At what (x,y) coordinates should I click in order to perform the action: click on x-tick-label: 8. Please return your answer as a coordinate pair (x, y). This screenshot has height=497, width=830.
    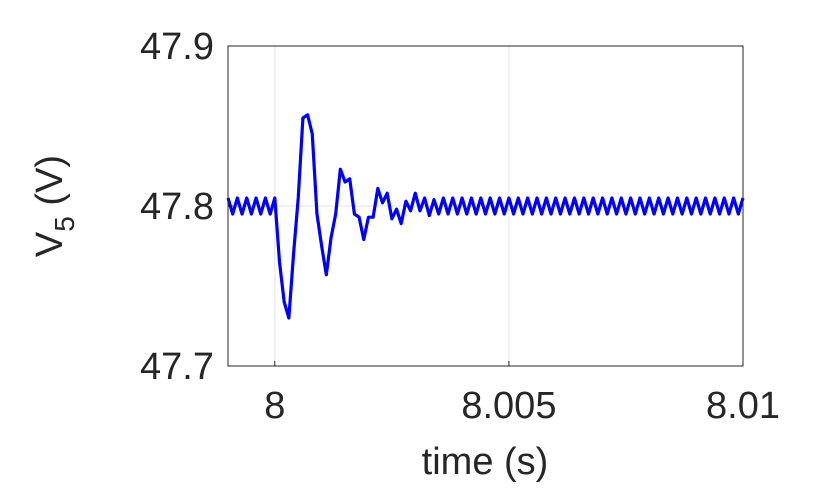
    Looking at the image, I should click on (274, 406).